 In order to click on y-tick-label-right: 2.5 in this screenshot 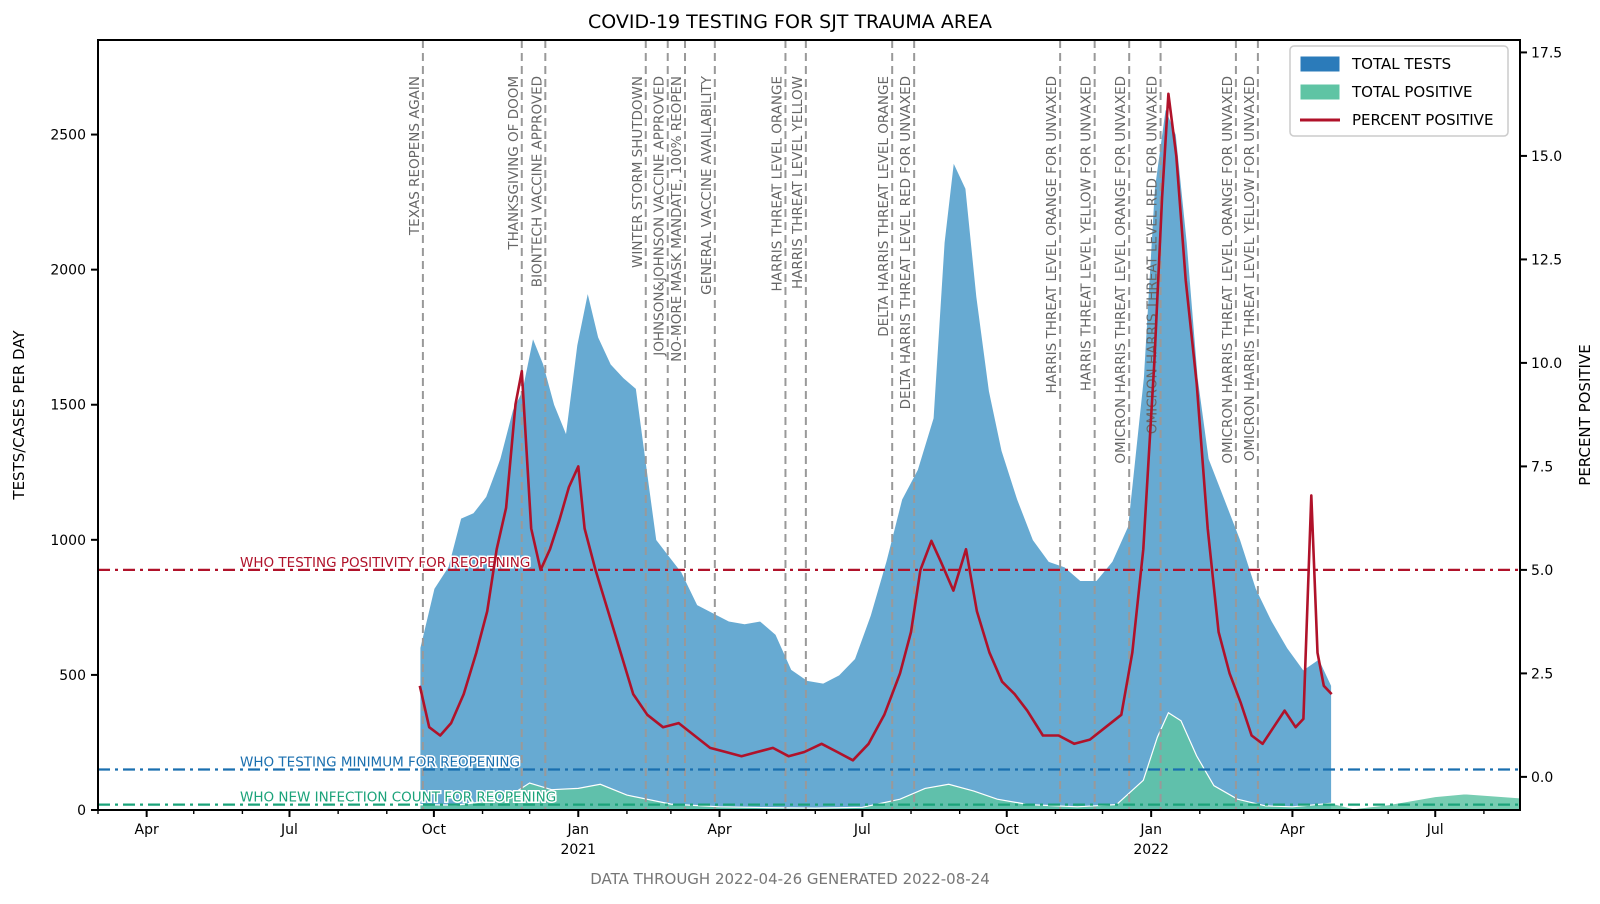, I will do `click(1542, 674)`.